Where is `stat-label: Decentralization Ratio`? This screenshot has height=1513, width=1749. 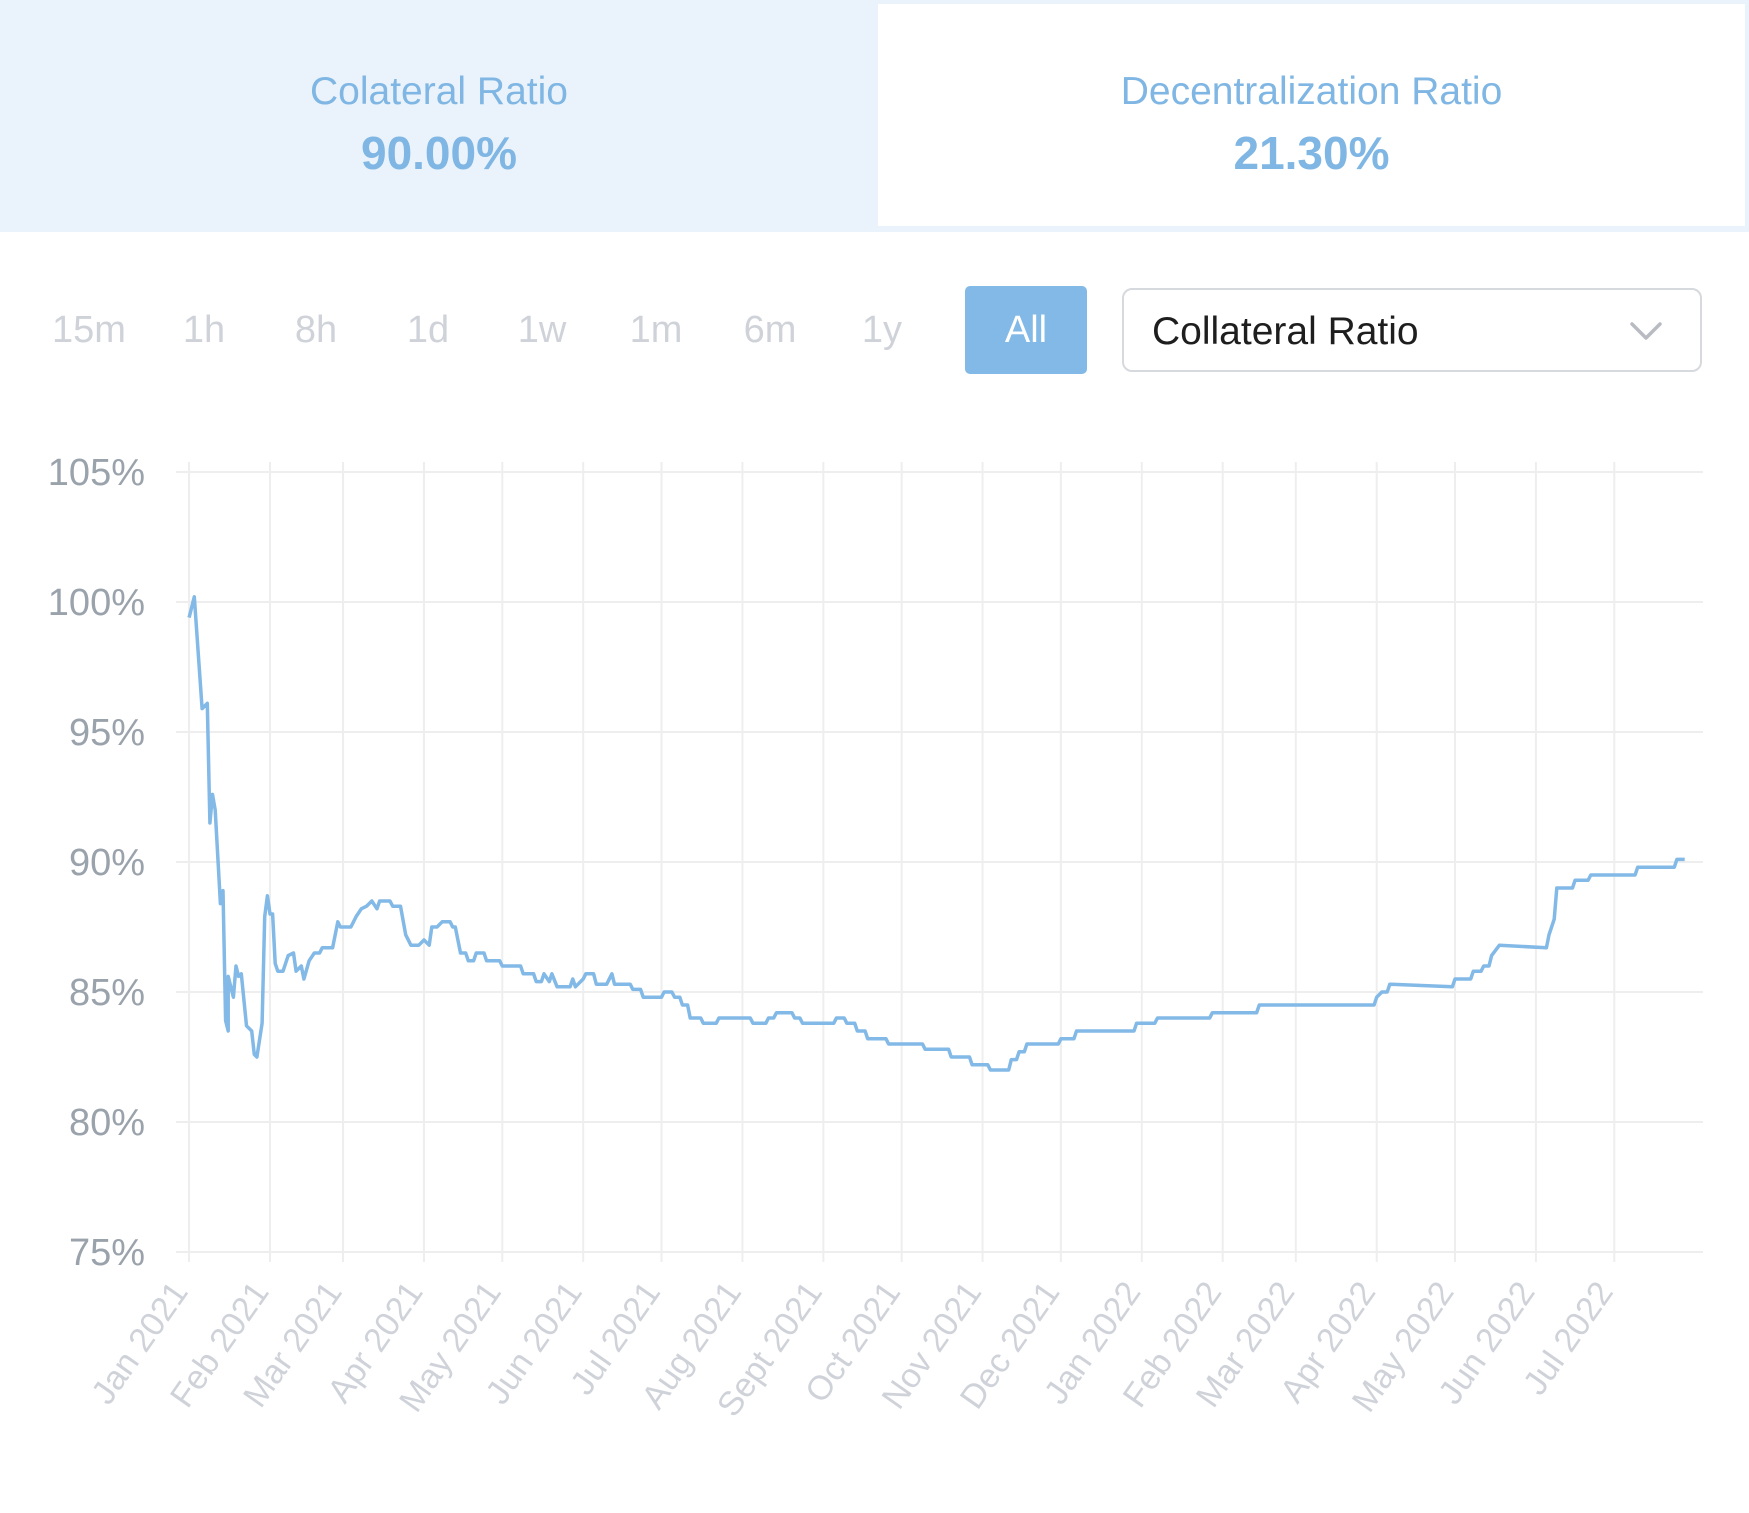 stat-label: Decentralization Ratio is located at coordinates (1311, 91).